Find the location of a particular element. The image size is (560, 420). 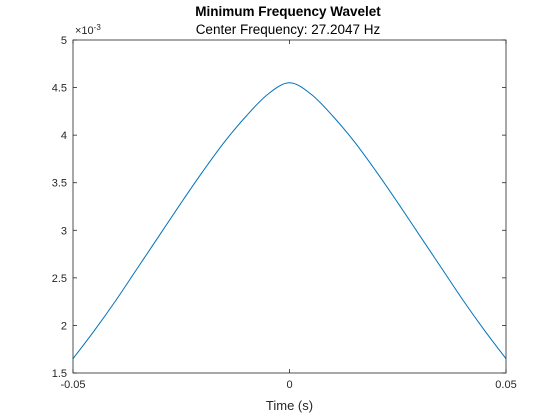

y-tick-label: 4 is located at coordinates (64, 136).